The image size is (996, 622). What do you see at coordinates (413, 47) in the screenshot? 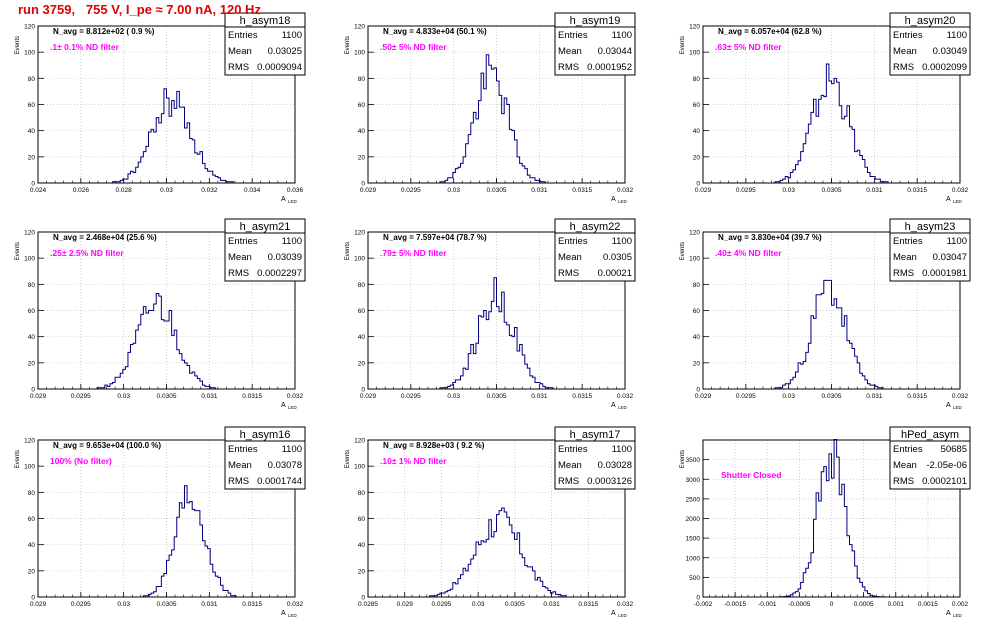
I see `filter-label: .50± 5% ND filter` at bounding box center [413, 47].